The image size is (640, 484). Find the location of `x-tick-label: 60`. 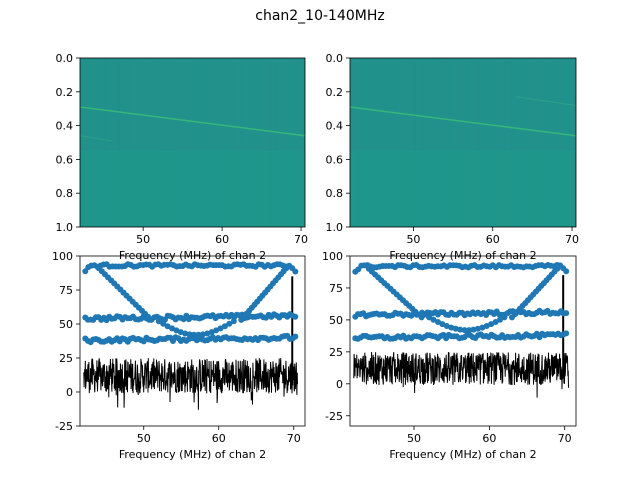

x-tick-label: 60 is located at coordinates (489, 438).